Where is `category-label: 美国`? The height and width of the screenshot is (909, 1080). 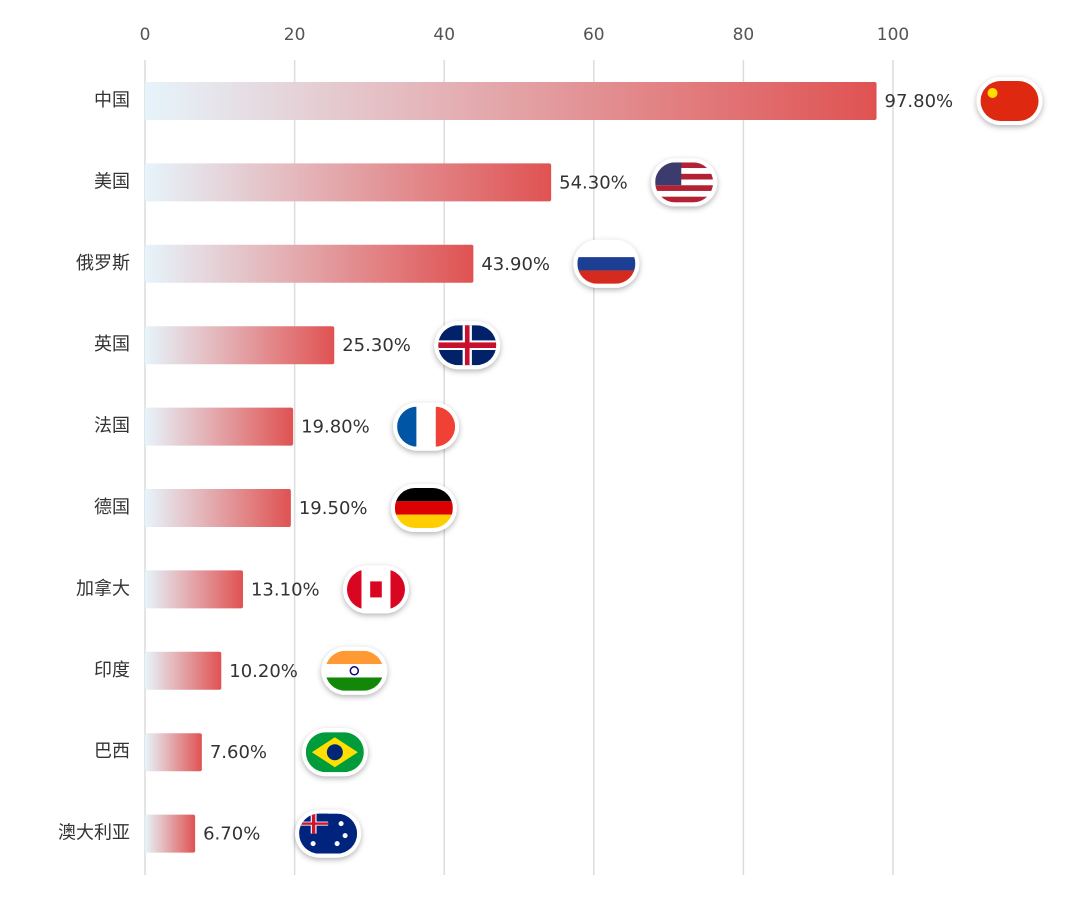 category-label: 美国 is located at coordinates (112, 181).